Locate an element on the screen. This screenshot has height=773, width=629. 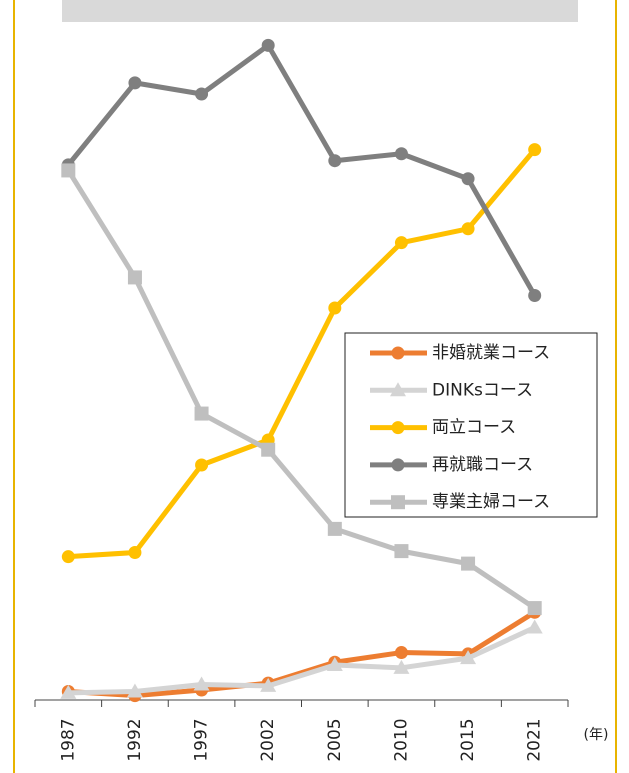
x-unit: (年) is located at coordinates (596, 735).